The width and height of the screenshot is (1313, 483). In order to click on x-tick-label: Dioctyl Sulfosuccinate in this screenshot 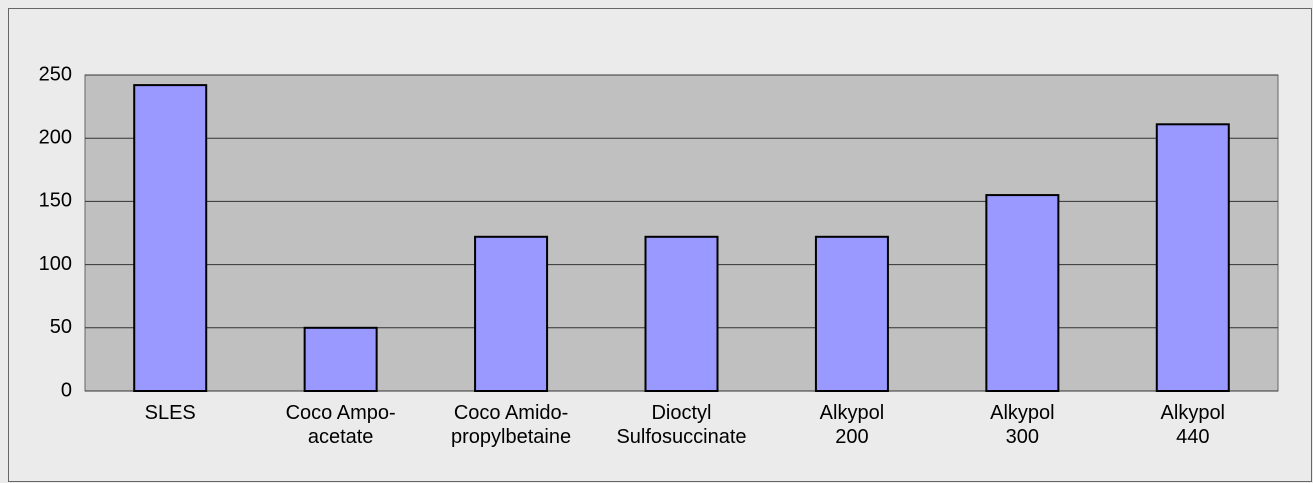, I will do `click(681, 425)`.